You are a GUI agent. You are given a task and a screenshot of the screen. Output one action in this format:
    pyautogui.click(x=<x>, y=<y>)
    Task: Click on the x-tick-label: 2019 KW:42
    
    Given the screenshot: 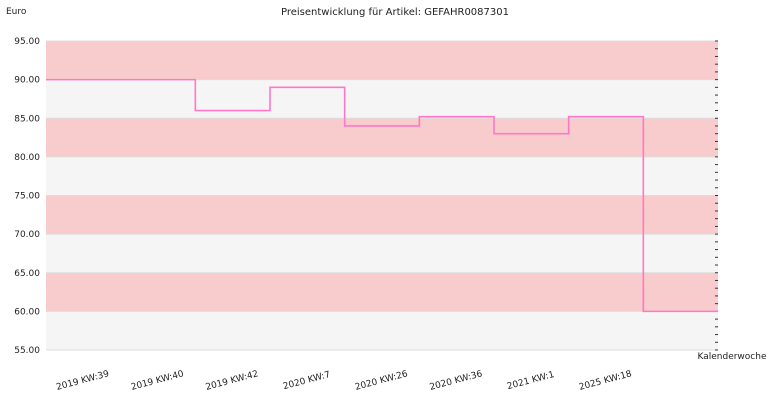 What is the action you would take?
    pyautogui.click(x=232, y=381)
    